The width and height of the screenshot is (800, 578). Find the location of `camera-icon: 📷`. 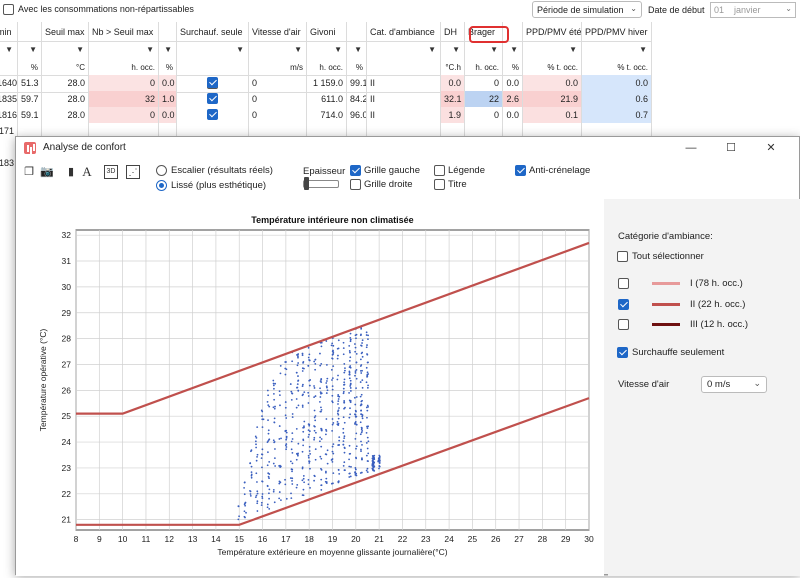

camera-icon: 📷 is located at coordinates (47, 172).